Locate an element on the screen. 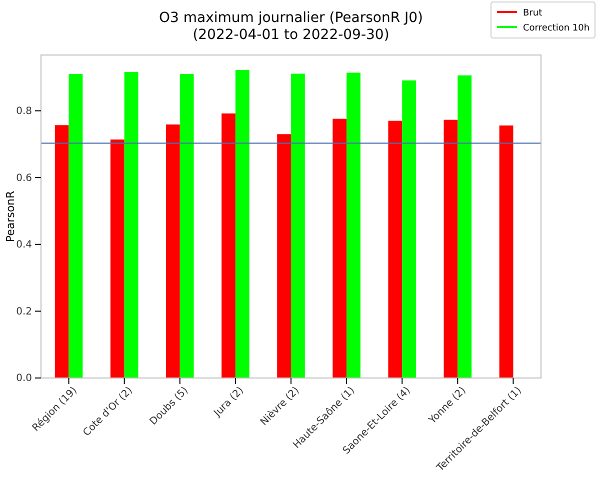 Image resolution: width=597 pixels, height=477 pixels. legend-label: Correction 10h is located at coordinates (556, 29).